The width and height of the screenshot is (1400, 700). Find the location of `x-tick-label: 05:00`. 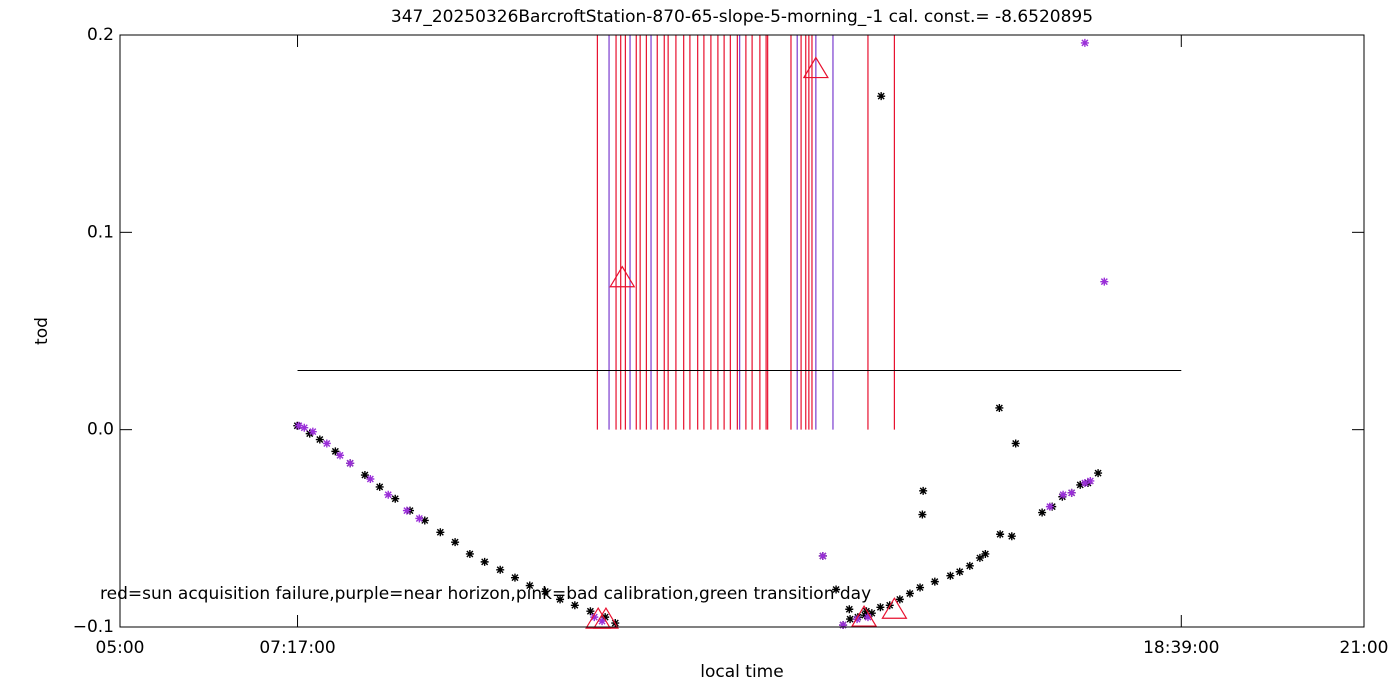

x-tick-label: 05:00 is located at coordinates (120, 648).